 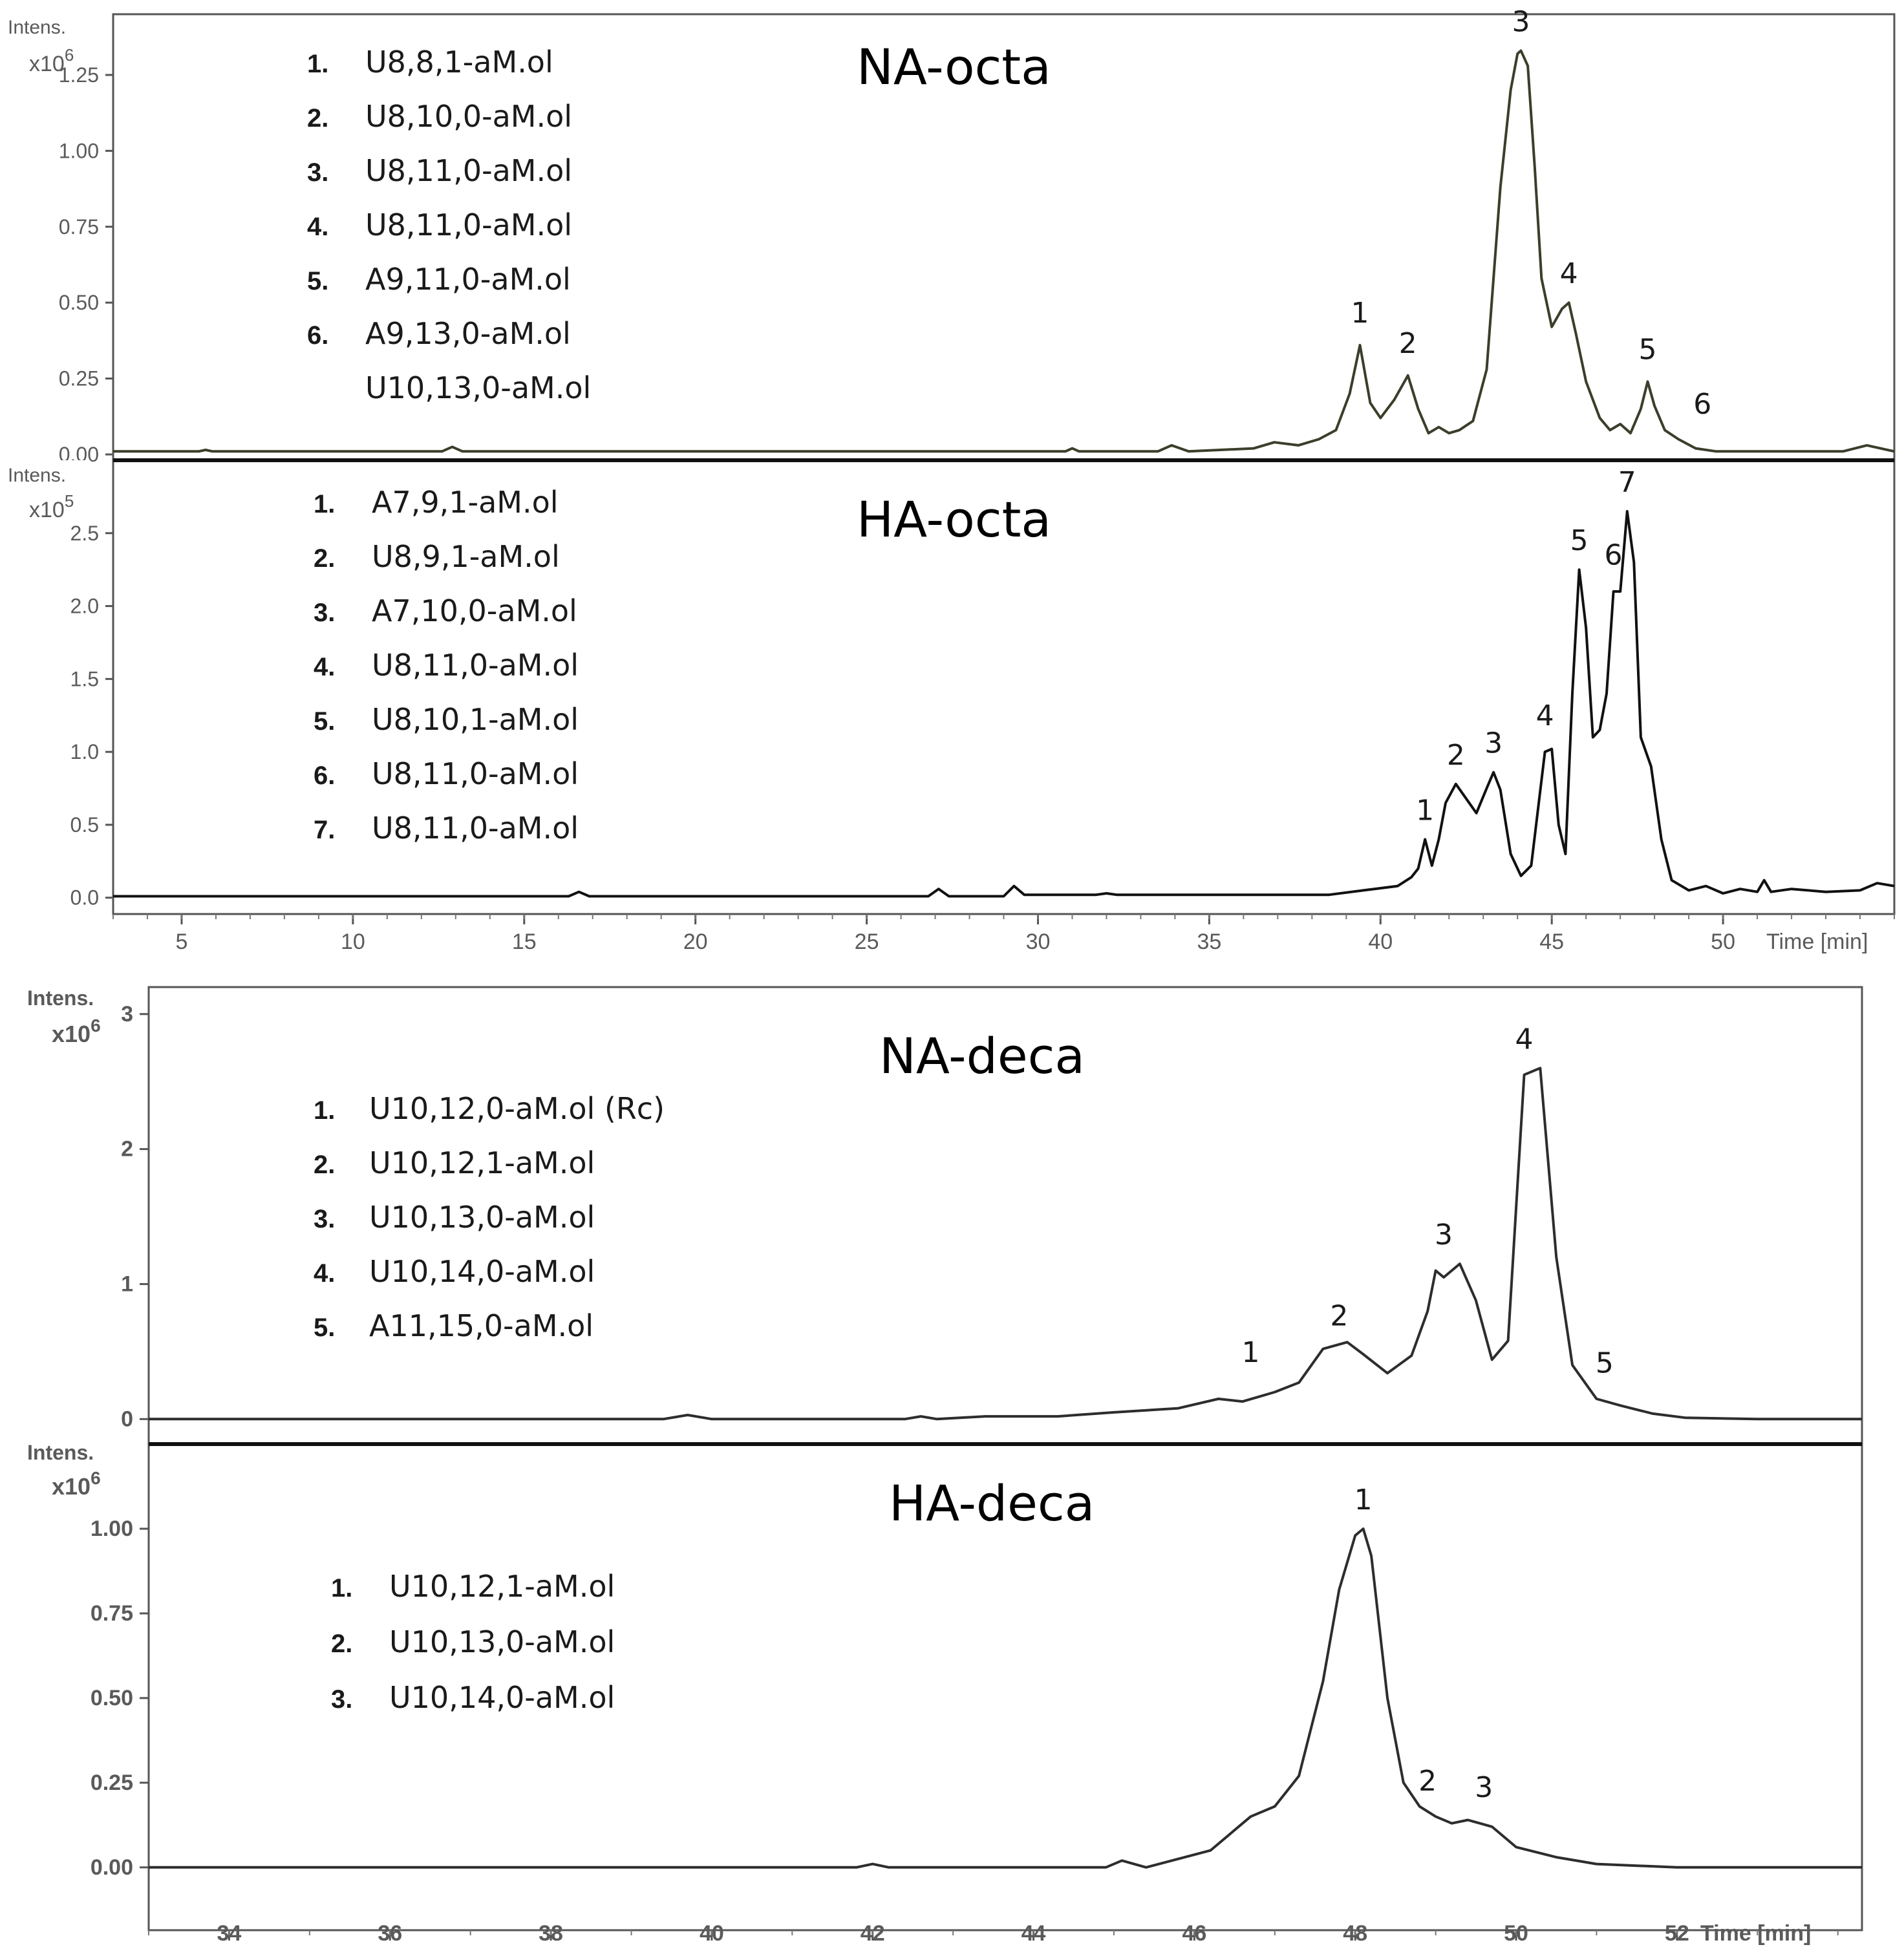 What do you see at coordinates (1545, 715) in the screenshot?
I see `peak-label: 4` at bounding box center [1545, 715].